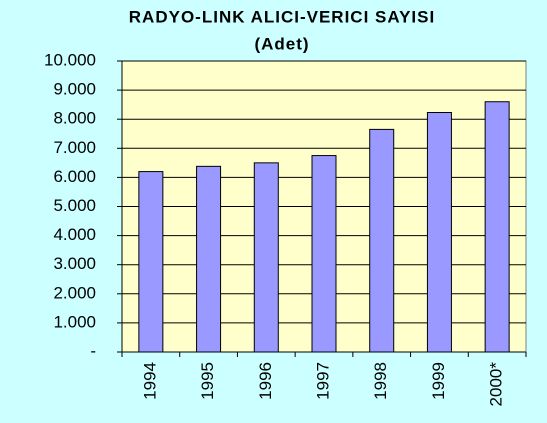 This screenshot has height=423, width=547. What do you see at coordinates (70, 59) in the screenshot?
I see `y-tick-label: 10.000` at bounding box center [70, 59].